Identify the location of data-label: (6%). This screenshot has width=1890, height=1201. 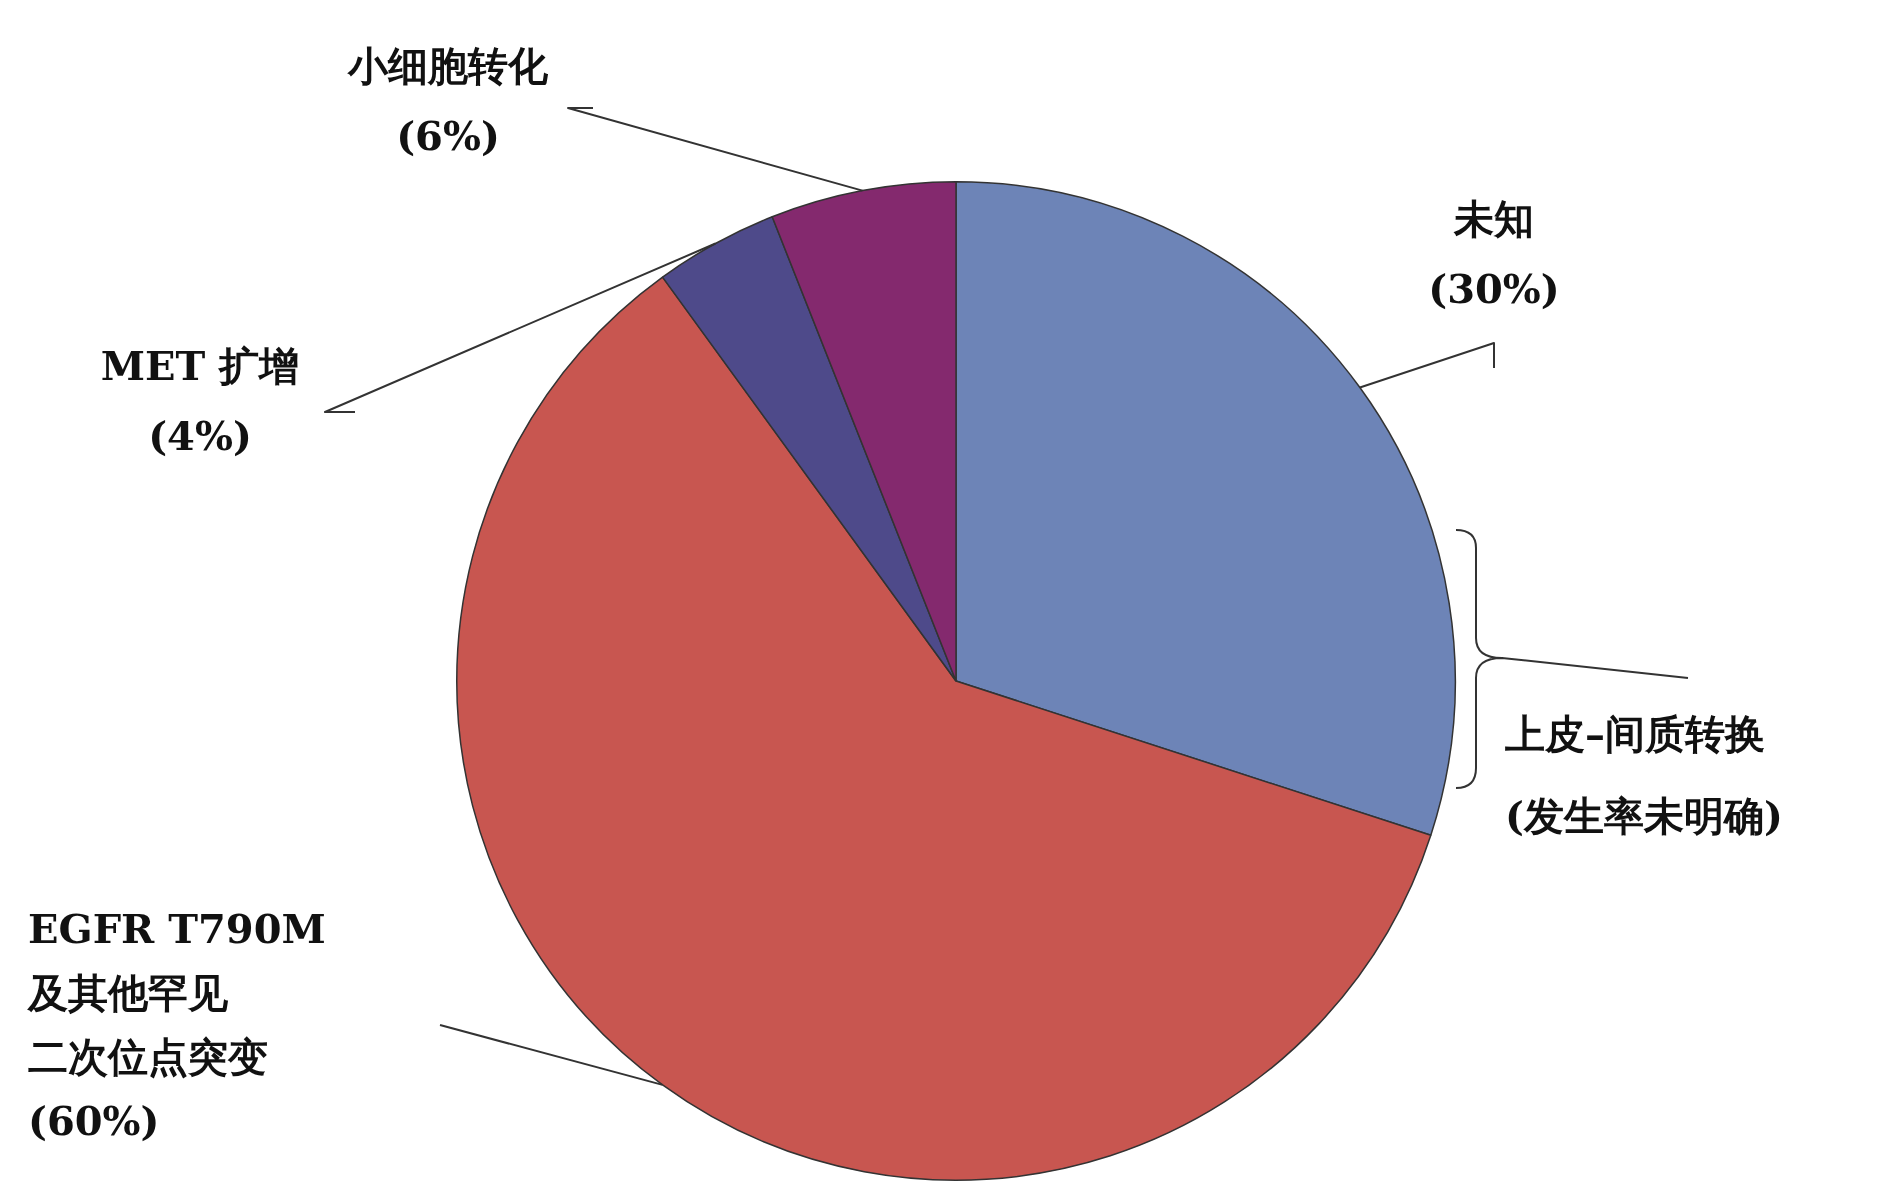
(448, 136).